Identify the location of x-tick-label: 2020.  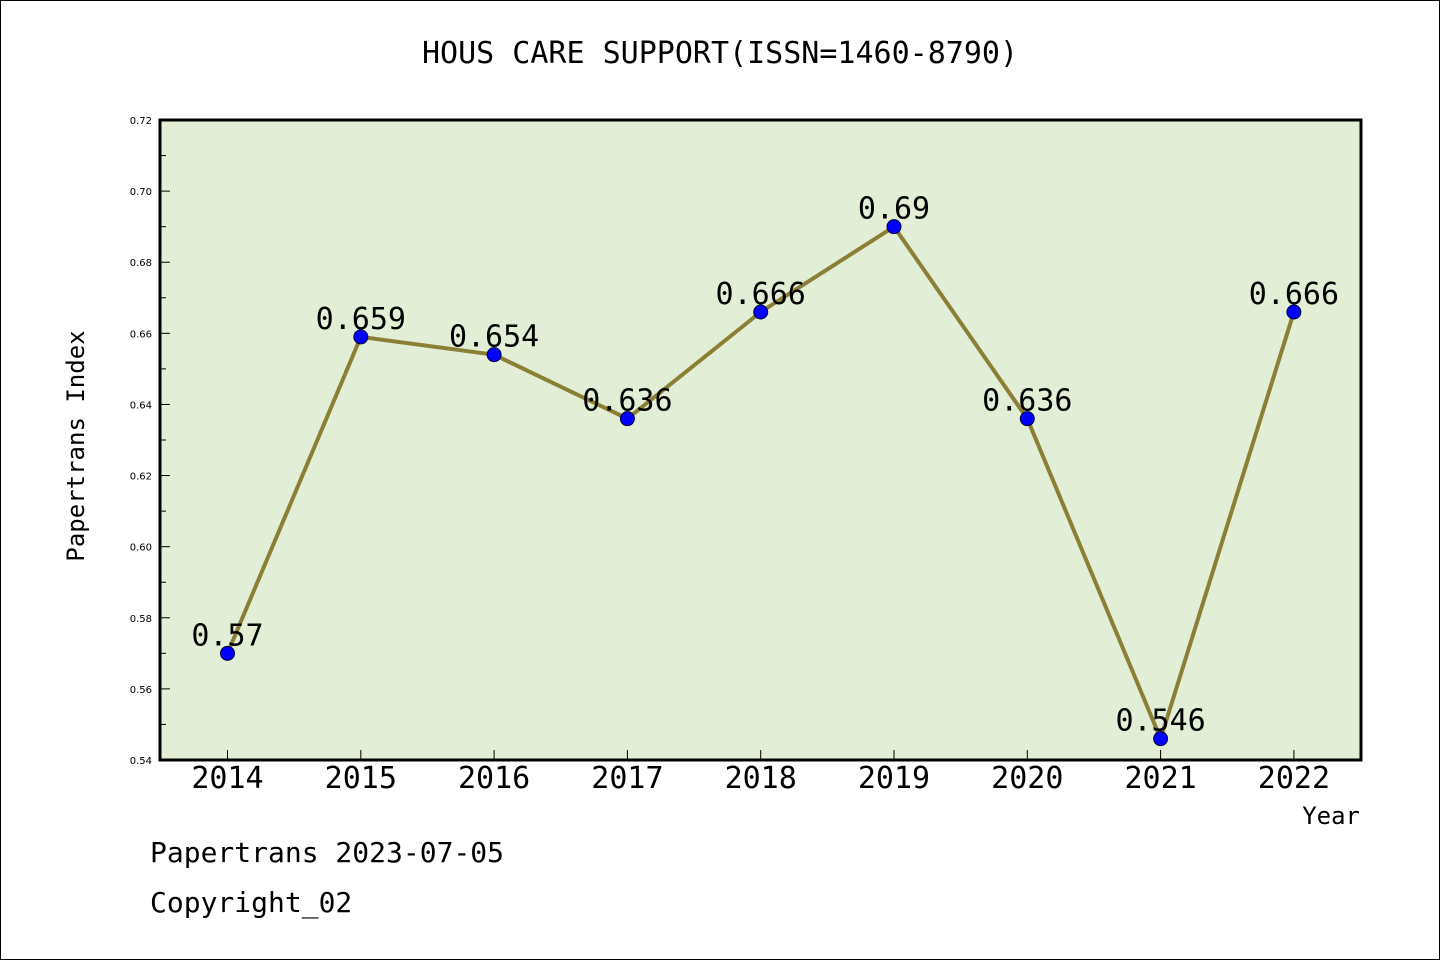
(1027, 778).